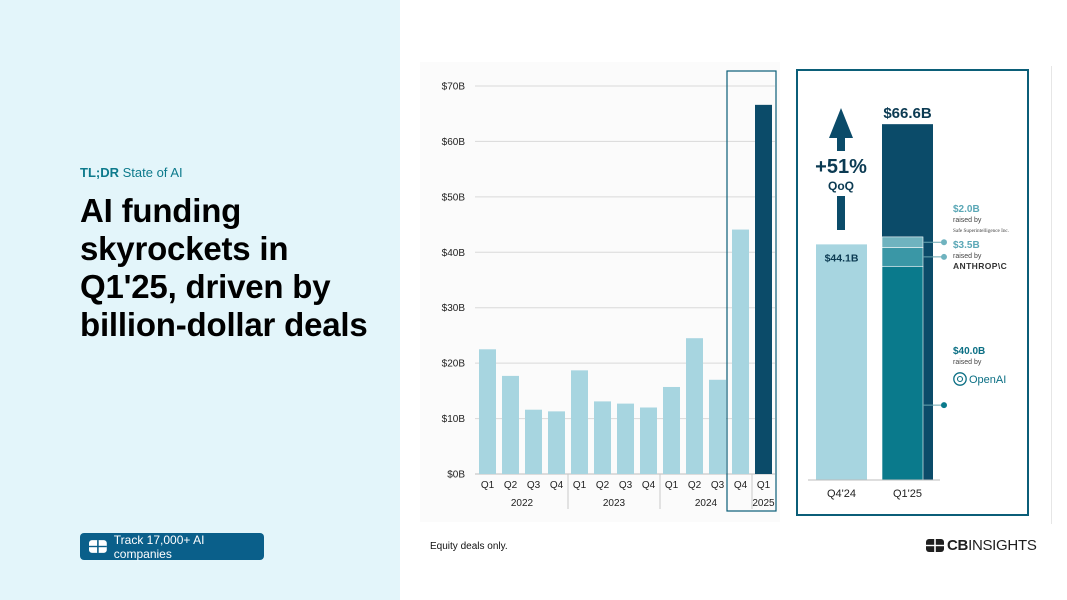  What do you see at coordinates (454, 308) in the screenshot?
I see `y-tick-label: $30B` at bounding box center [454, 308].